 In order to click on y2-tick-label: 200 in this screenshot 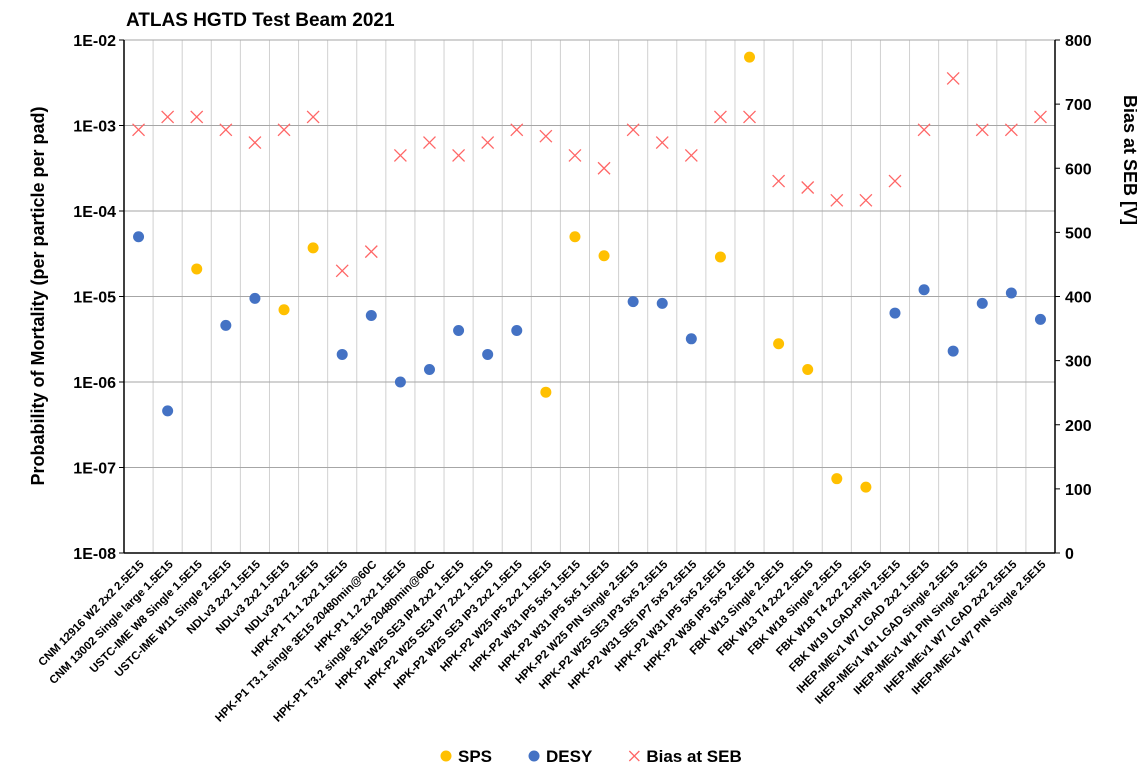, I will do `click(1078, 426)`.